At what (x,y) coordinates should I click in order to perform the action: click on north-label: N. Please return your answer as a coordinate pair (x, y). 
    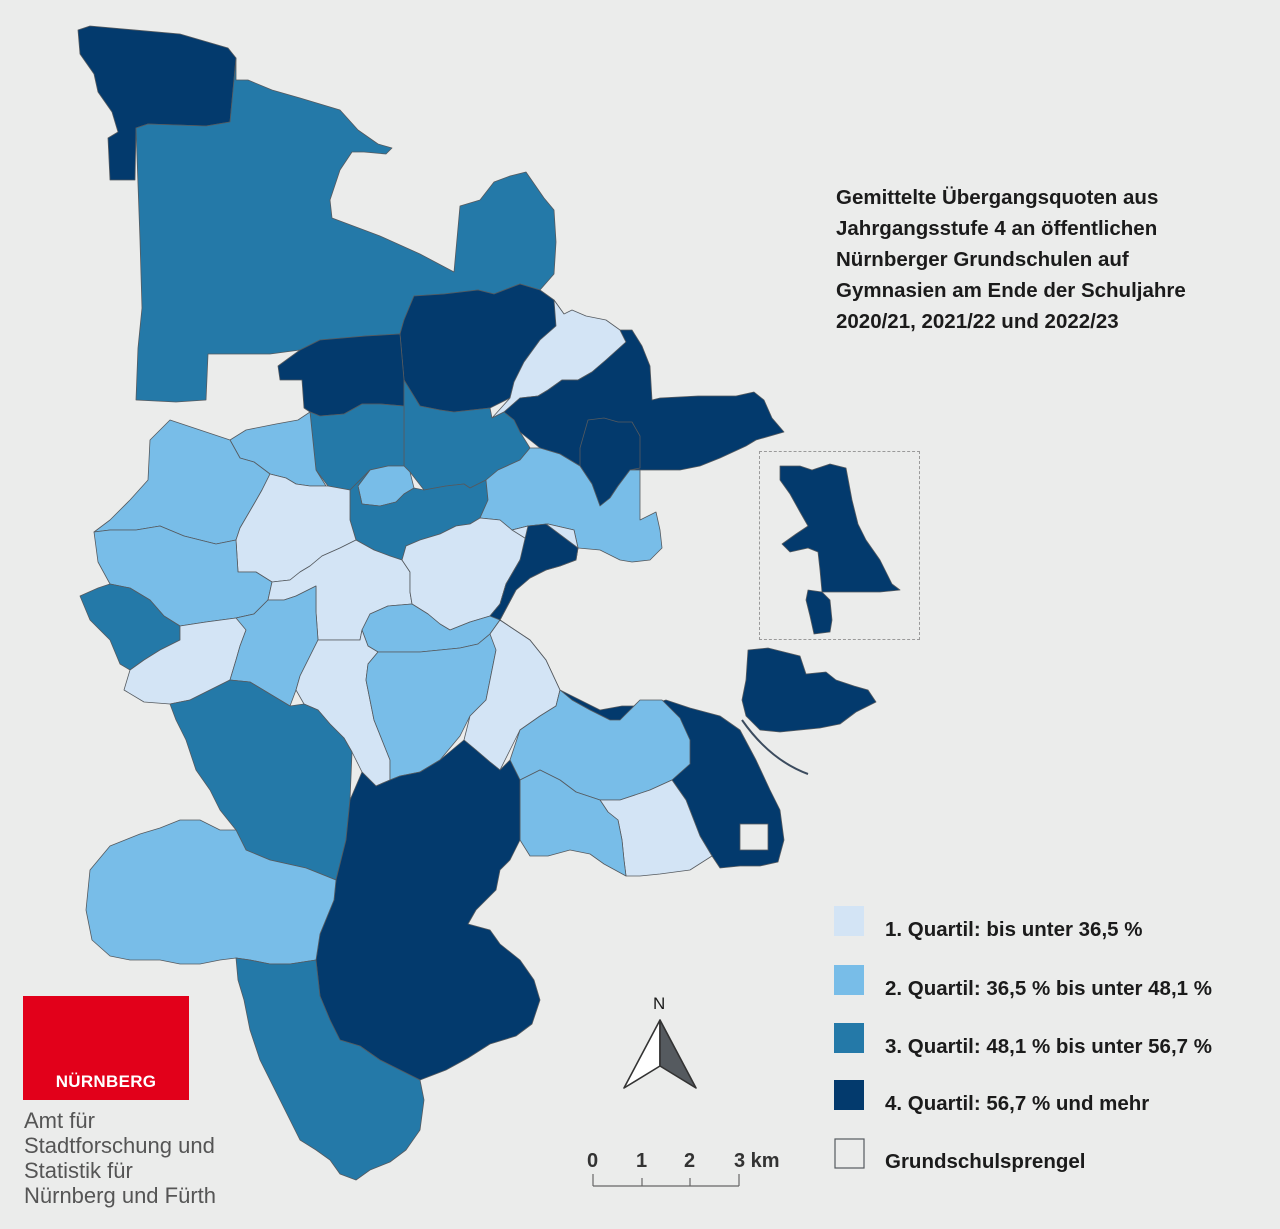
    Looking at the image, I should click on (659, 1003).